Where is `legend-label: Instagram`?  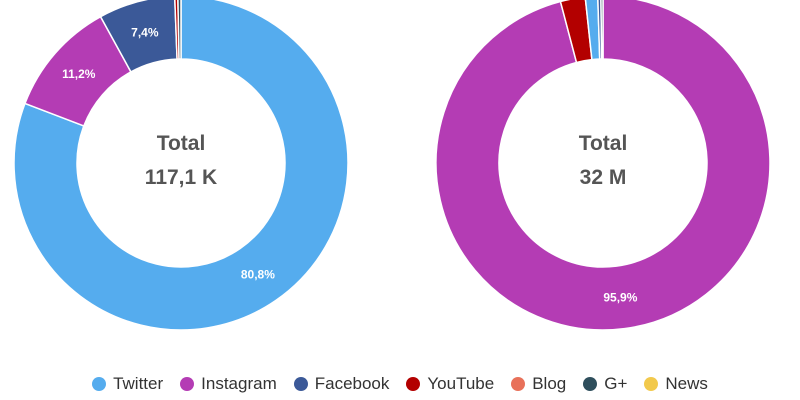
legend-label: Instagram is located at coordinates (239, 383).